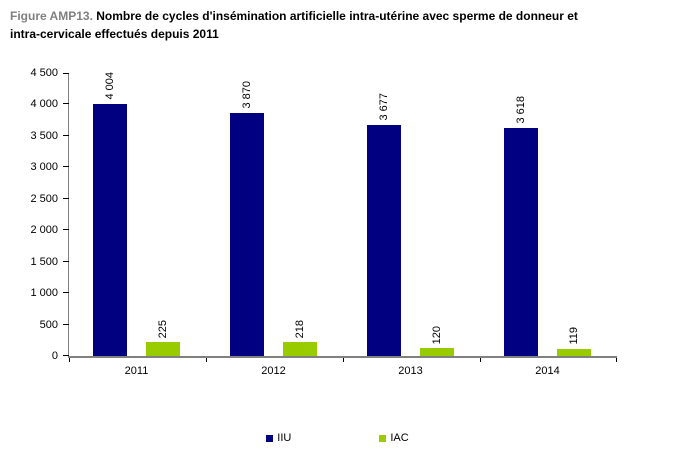 The width and height of the screenshot is (675, 460). What do you see at coordinates (399, 438) in the screenshot?
I see `legend-label-iac: IAC` at bounding box center [399, 438].